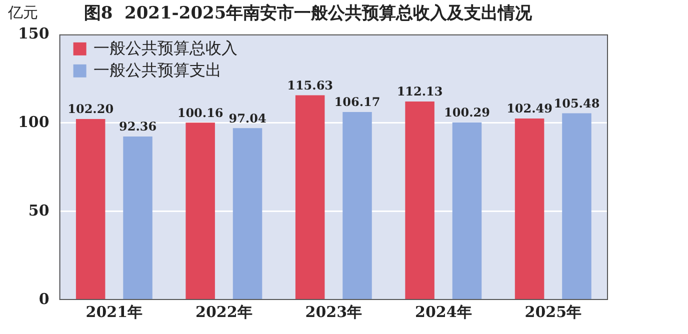  I want to click on text: 100.29, so click(467, 113).